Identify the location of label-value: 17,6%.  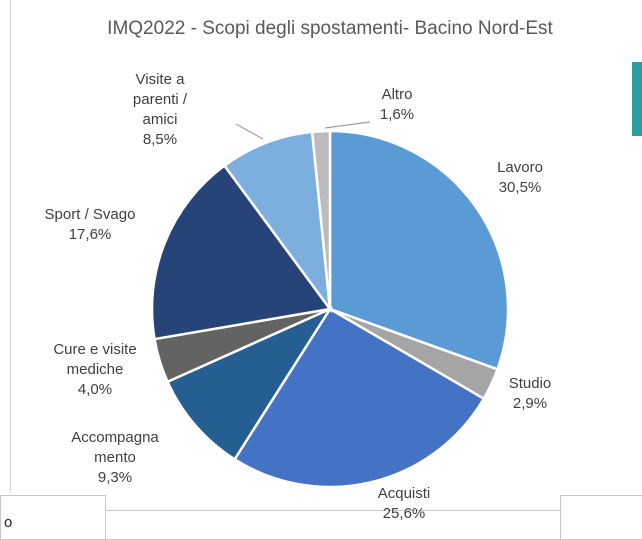
(90, 234).